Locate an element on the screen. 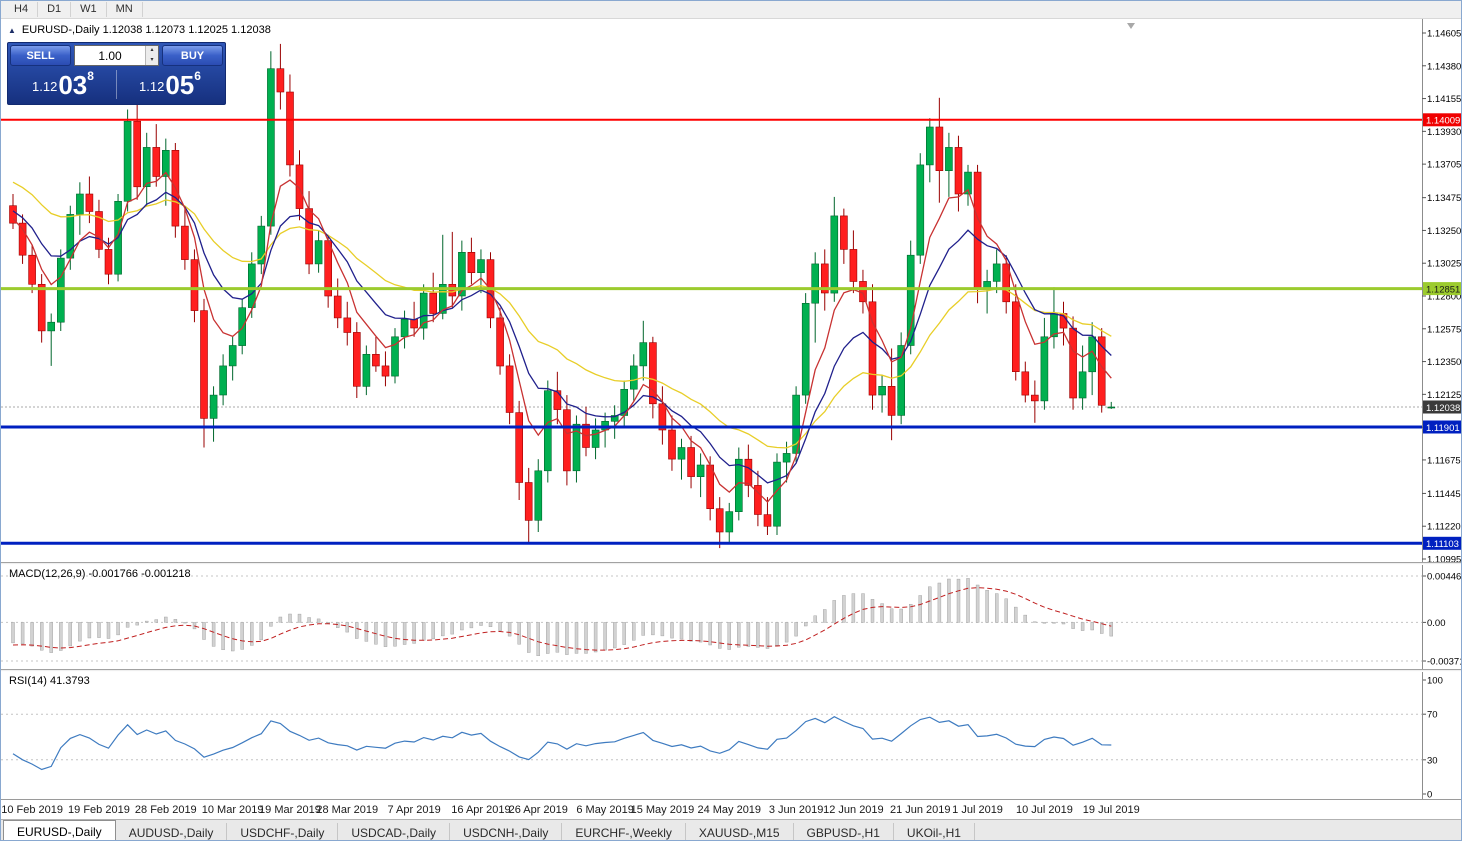  volume-stepper: ▴ ▾ is located at coordinates (151, 55).